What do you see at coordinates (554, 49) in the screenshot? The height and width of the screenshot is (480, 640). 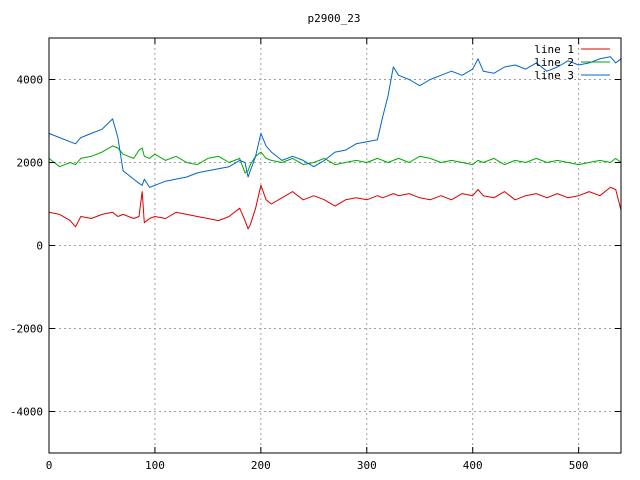 I see `legend-label: line 1` at bounding box center [554, 49].